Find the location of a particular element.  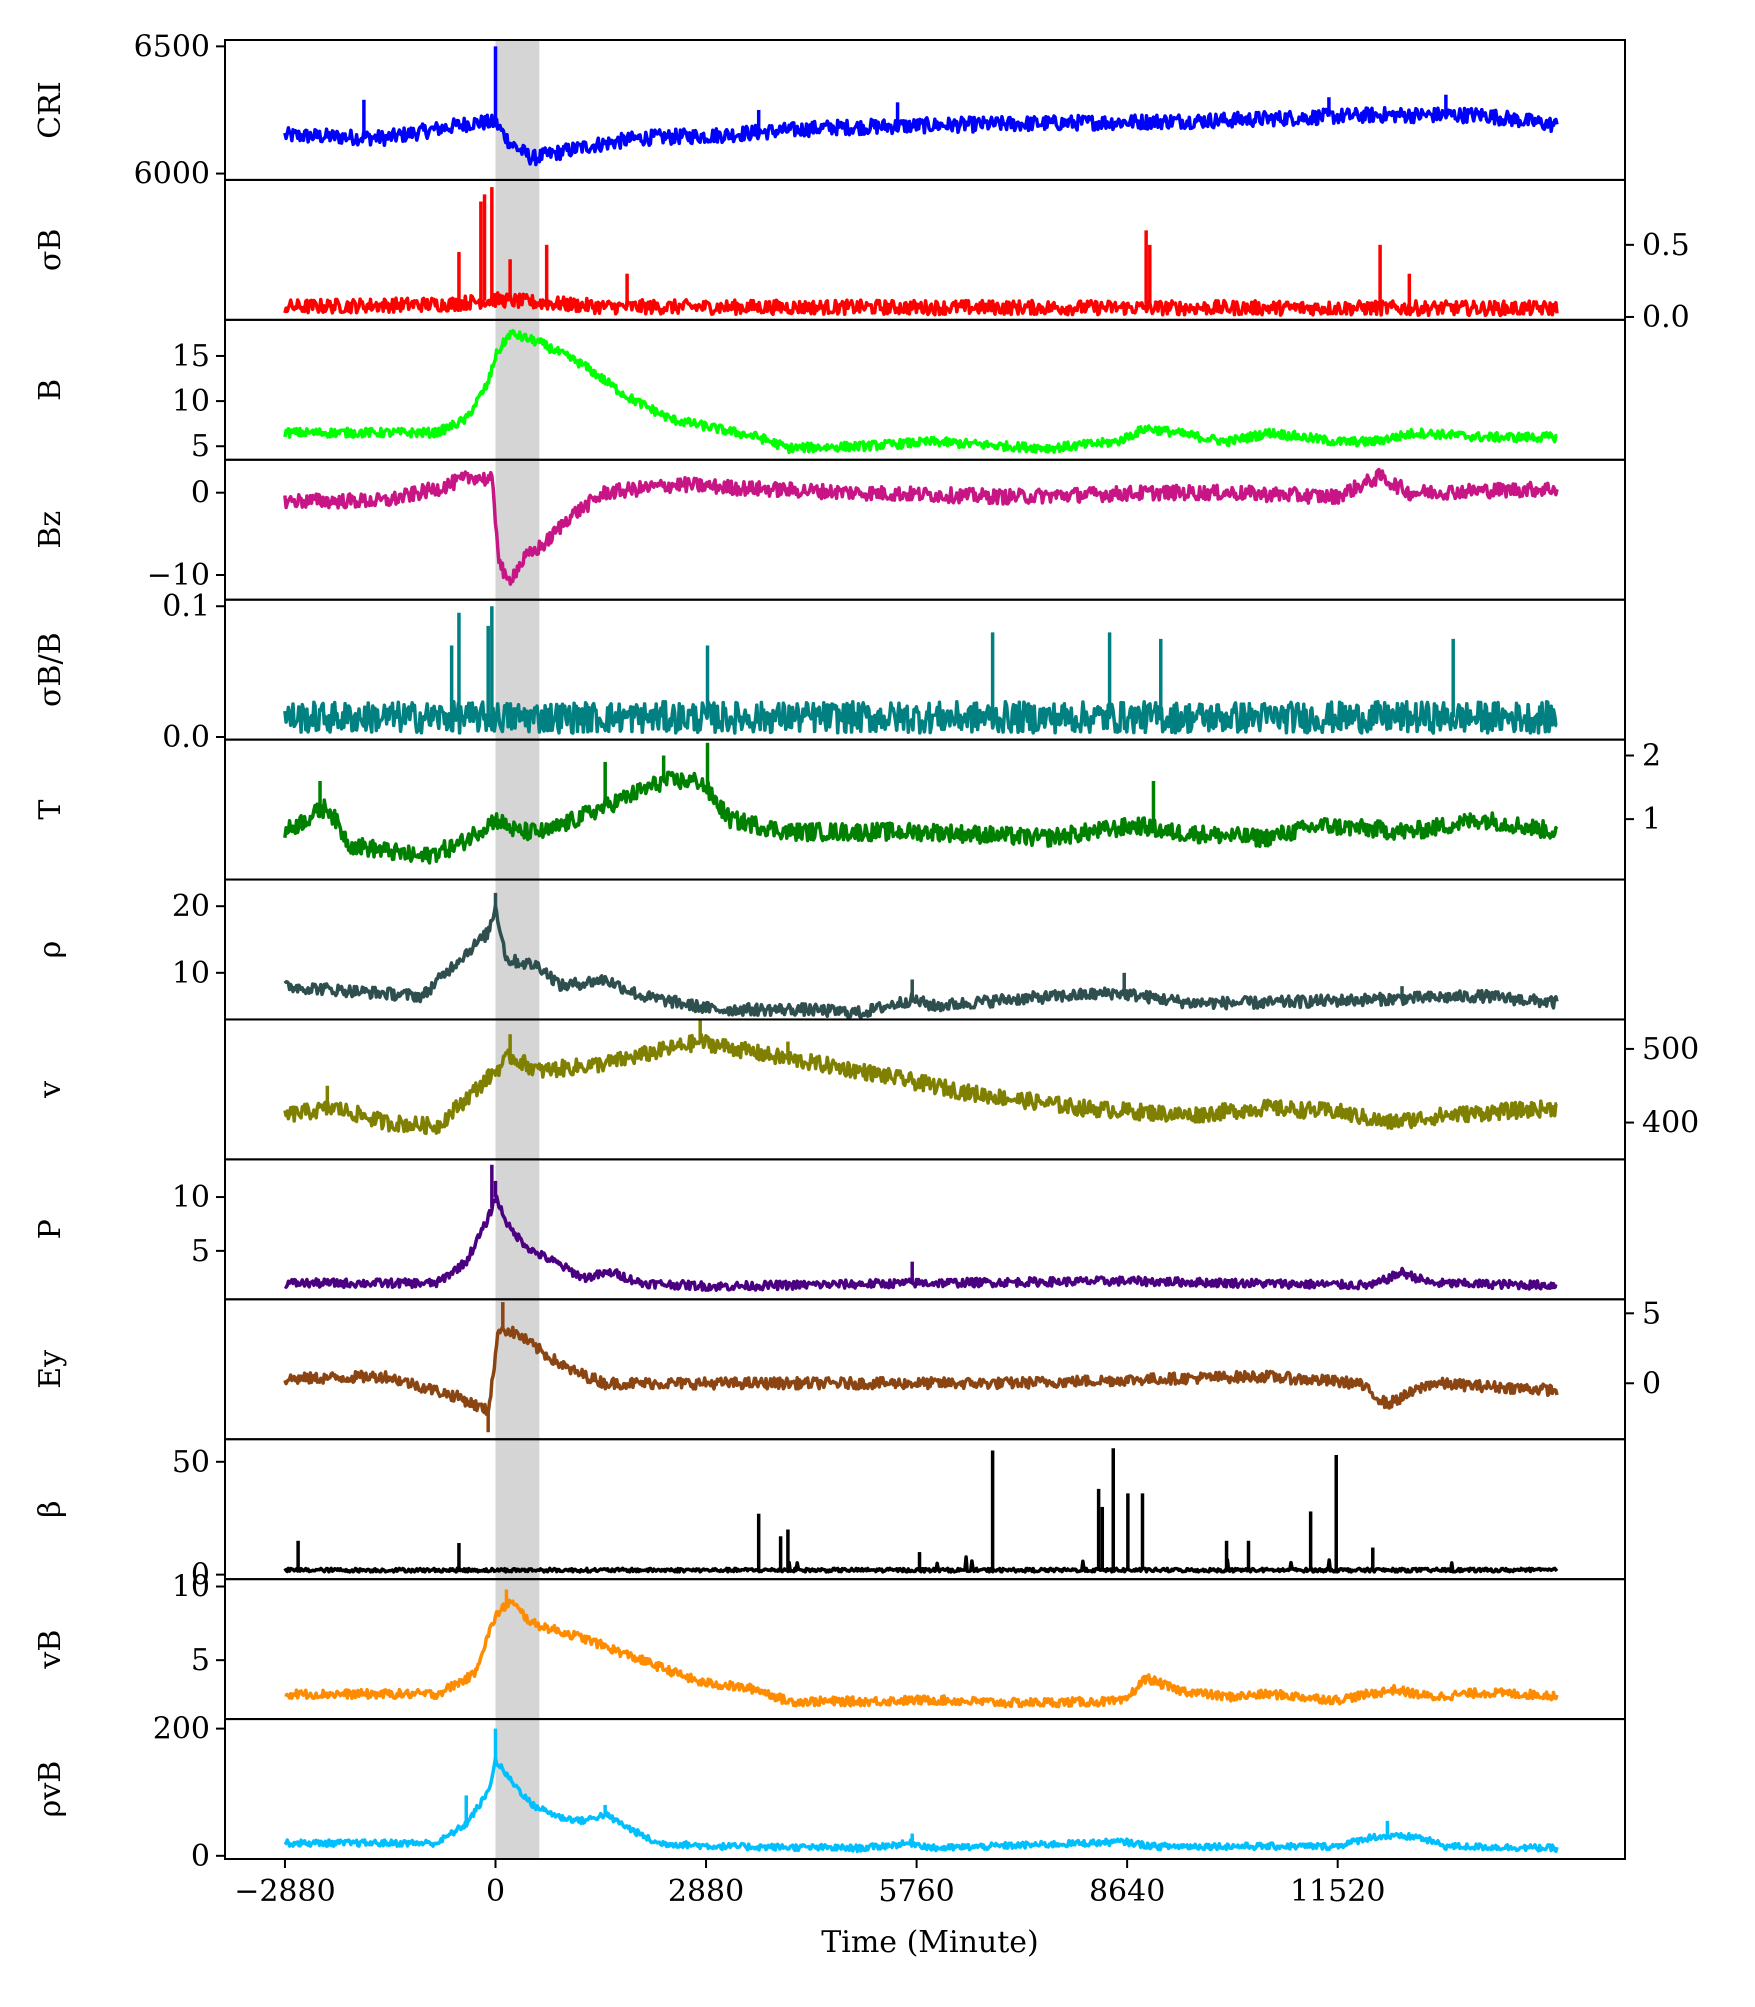

y-tick-label-v: 500 is located at coordinates (1670, 1049).